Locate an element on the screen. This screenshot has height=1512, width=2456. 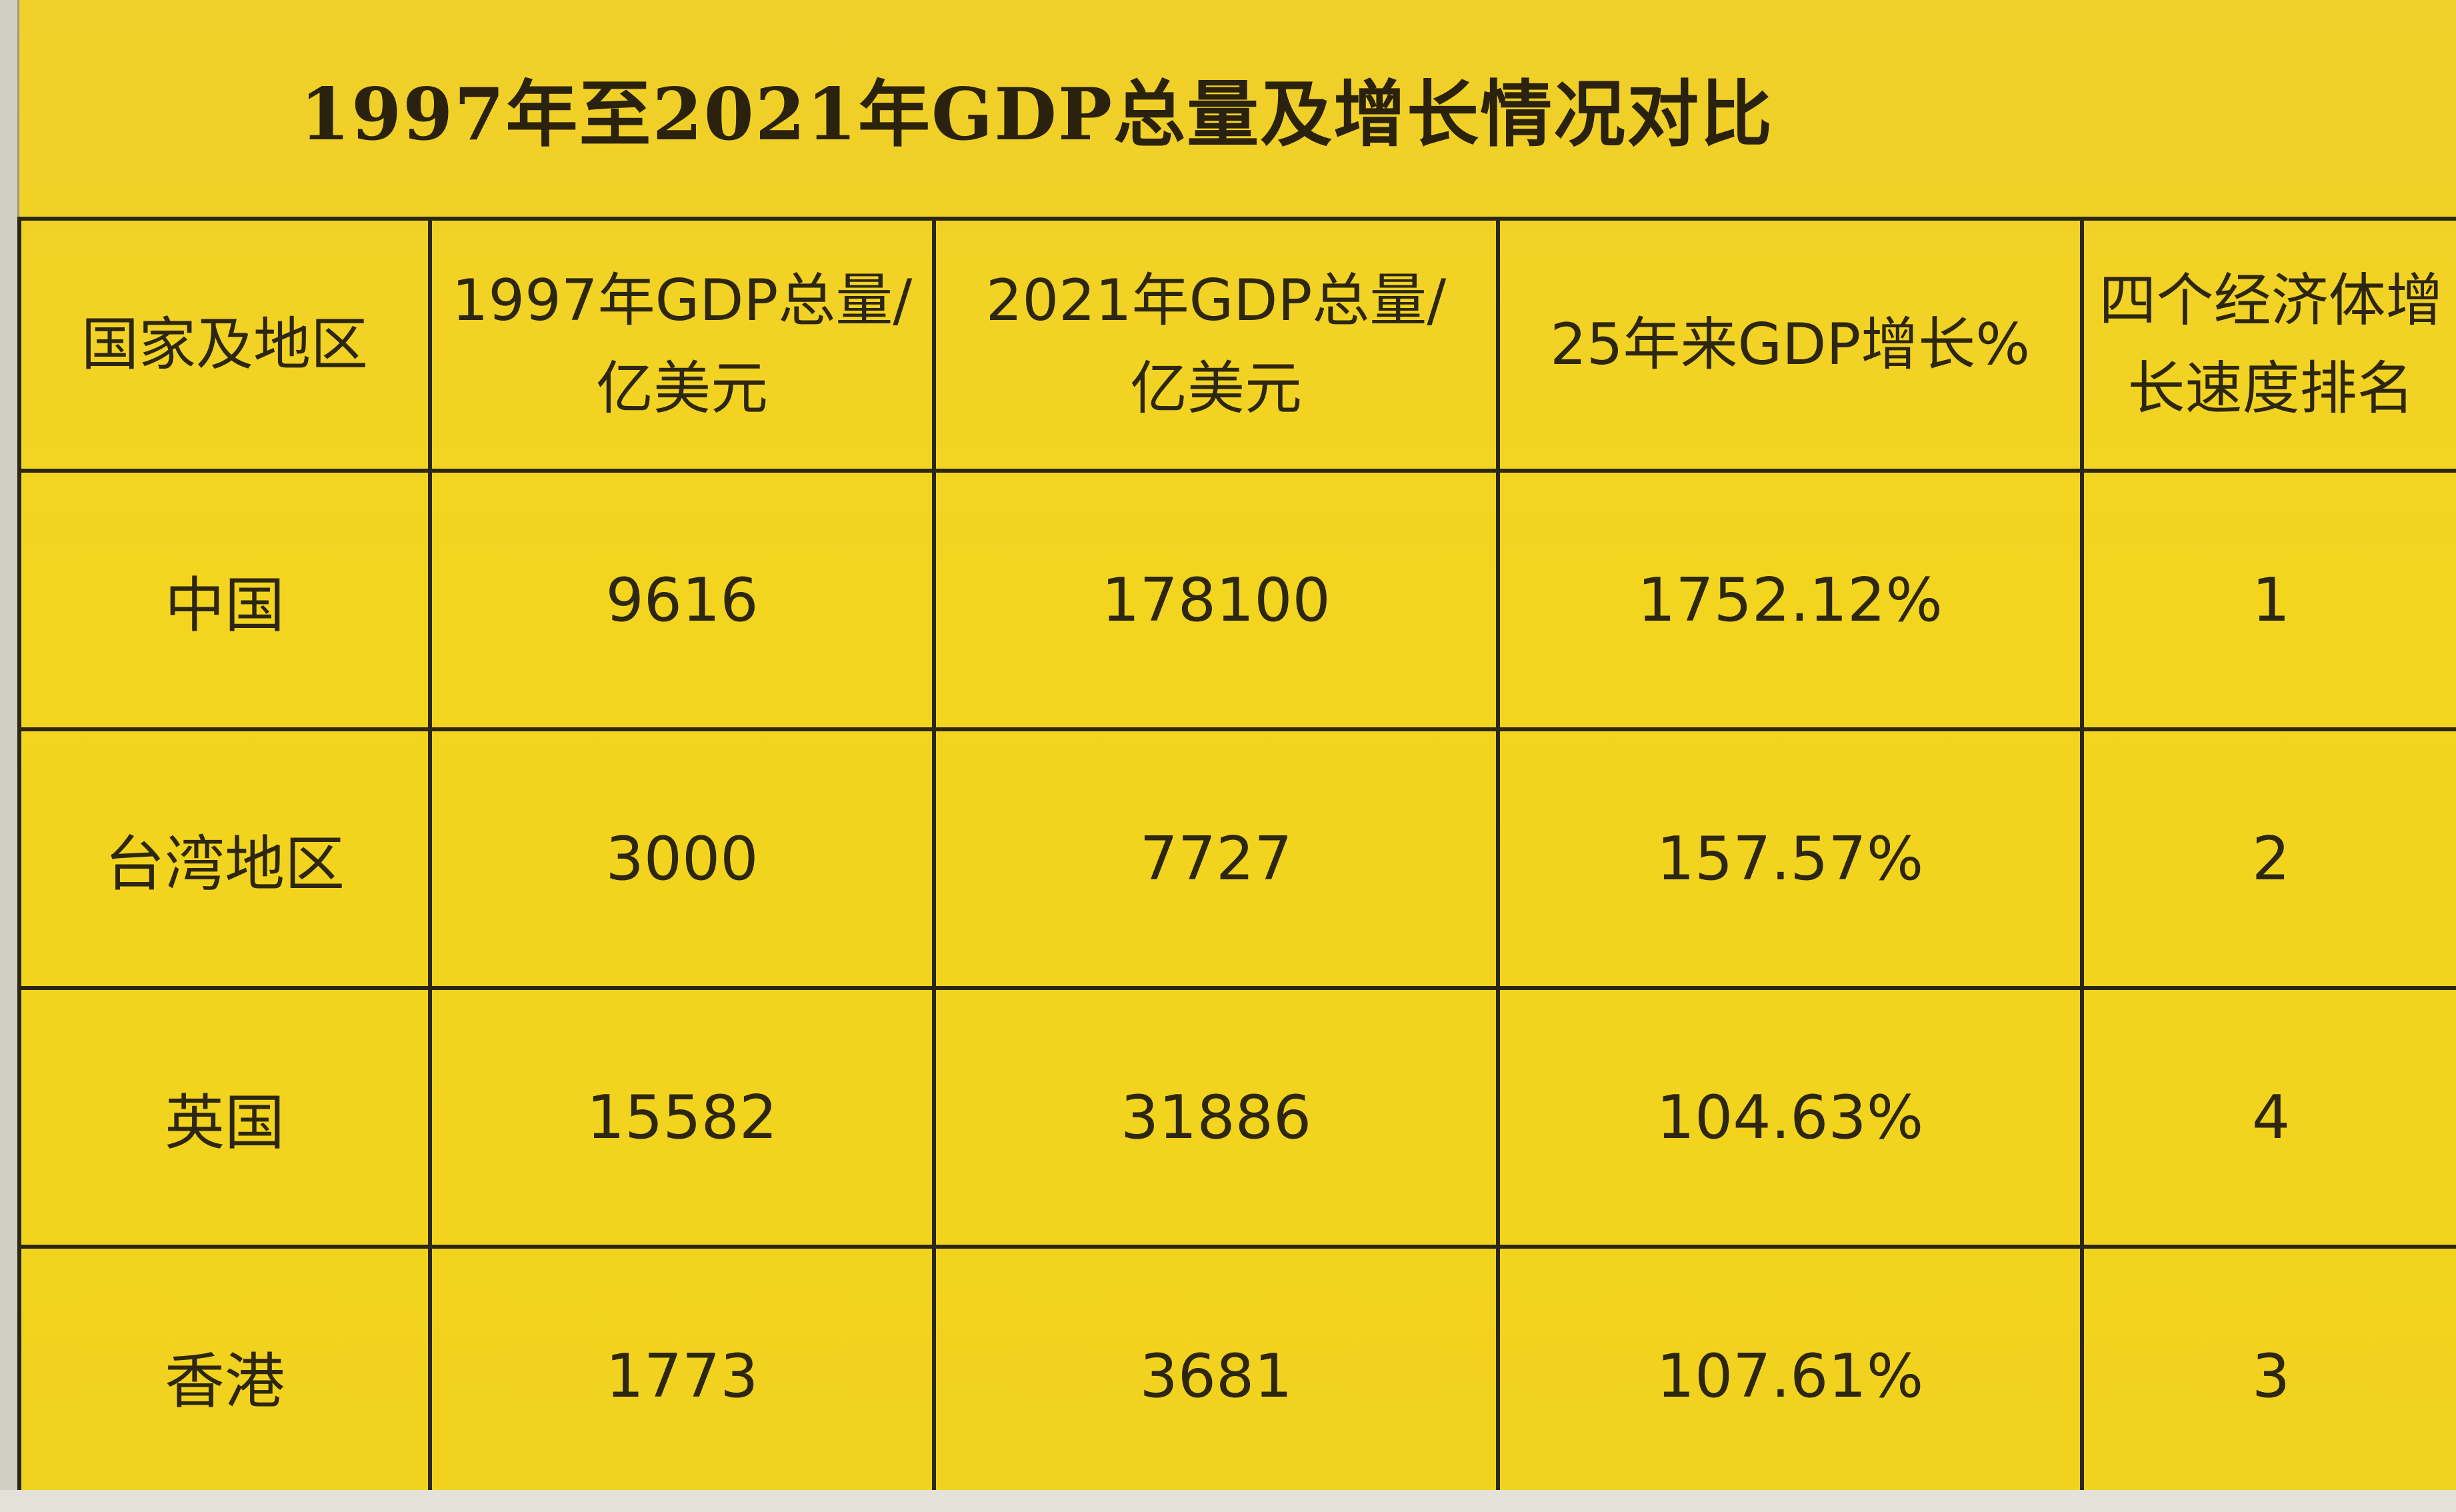
header-line: 长速度排名 is located at coordinates (2271, 388).